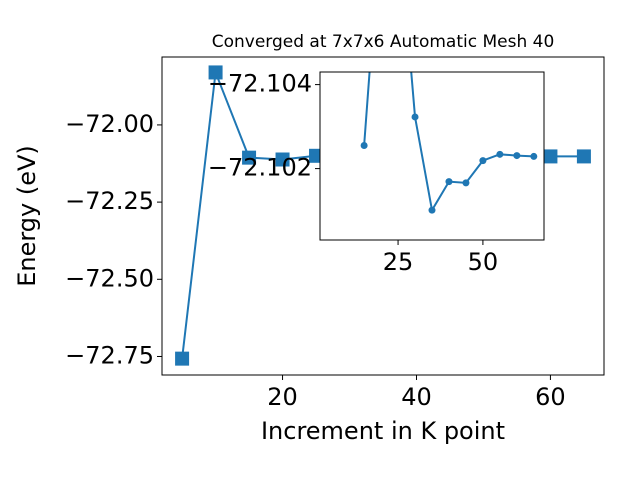 This screenshot has height=484, width=640. What do you see at coordinates (27, 216) in the screenshot?
I see `y-axis-label: Energy (eV)` at bounding box center [27, 216].